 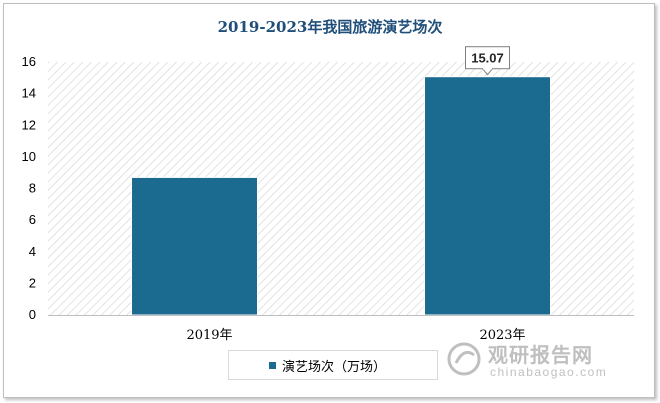 What do you see at coordinates (549, 372) in the screenshot?
I see `watermark-text-en: chinabaogao.com` at bounding box center [549, 372].